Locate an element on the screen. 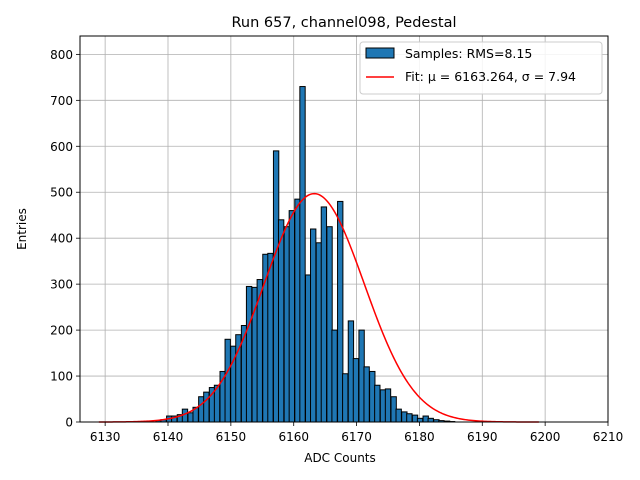 Image resolution: width=640 pixels, height=480 pixels. y-tick-label: 200 is located at coordinates (61, 331).